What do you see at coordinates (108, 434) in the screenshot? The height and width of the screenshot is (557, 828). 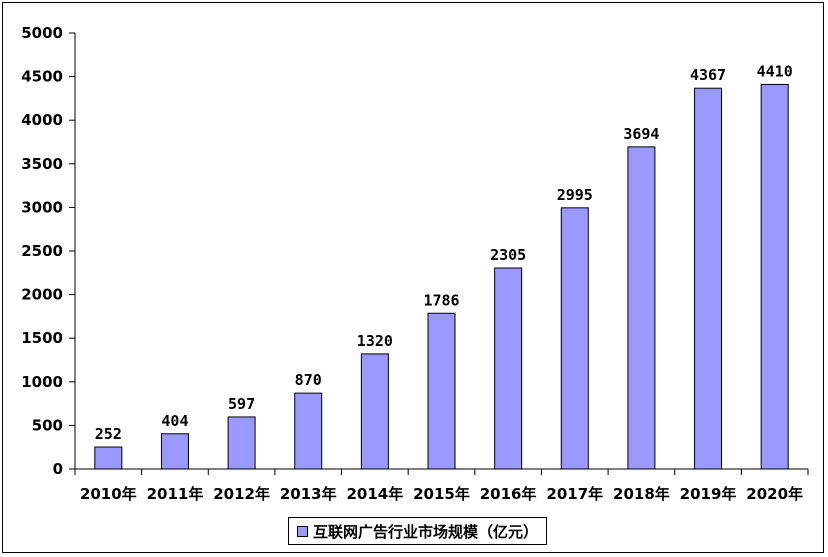 I see `data-label: 252` at bounding box center [108, 434].